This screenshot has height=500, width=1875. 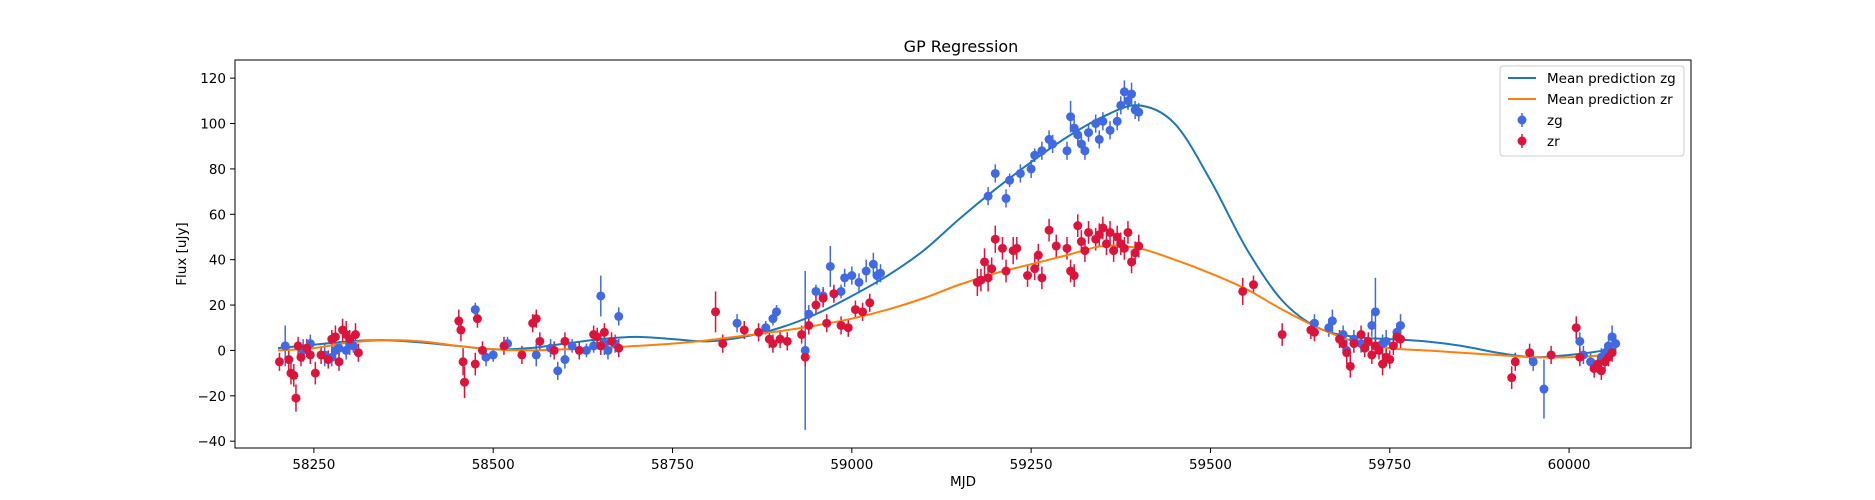 I want to click on legend-marker-zr, so click(x=1522, y=141).